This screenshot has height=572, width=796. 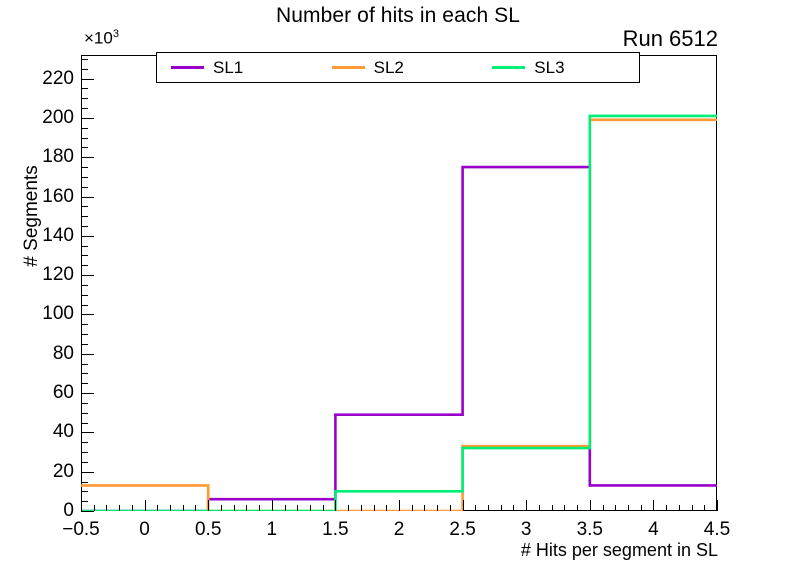 I want to click on y-axis-tick-label: 160, so click(x=58, y=196).